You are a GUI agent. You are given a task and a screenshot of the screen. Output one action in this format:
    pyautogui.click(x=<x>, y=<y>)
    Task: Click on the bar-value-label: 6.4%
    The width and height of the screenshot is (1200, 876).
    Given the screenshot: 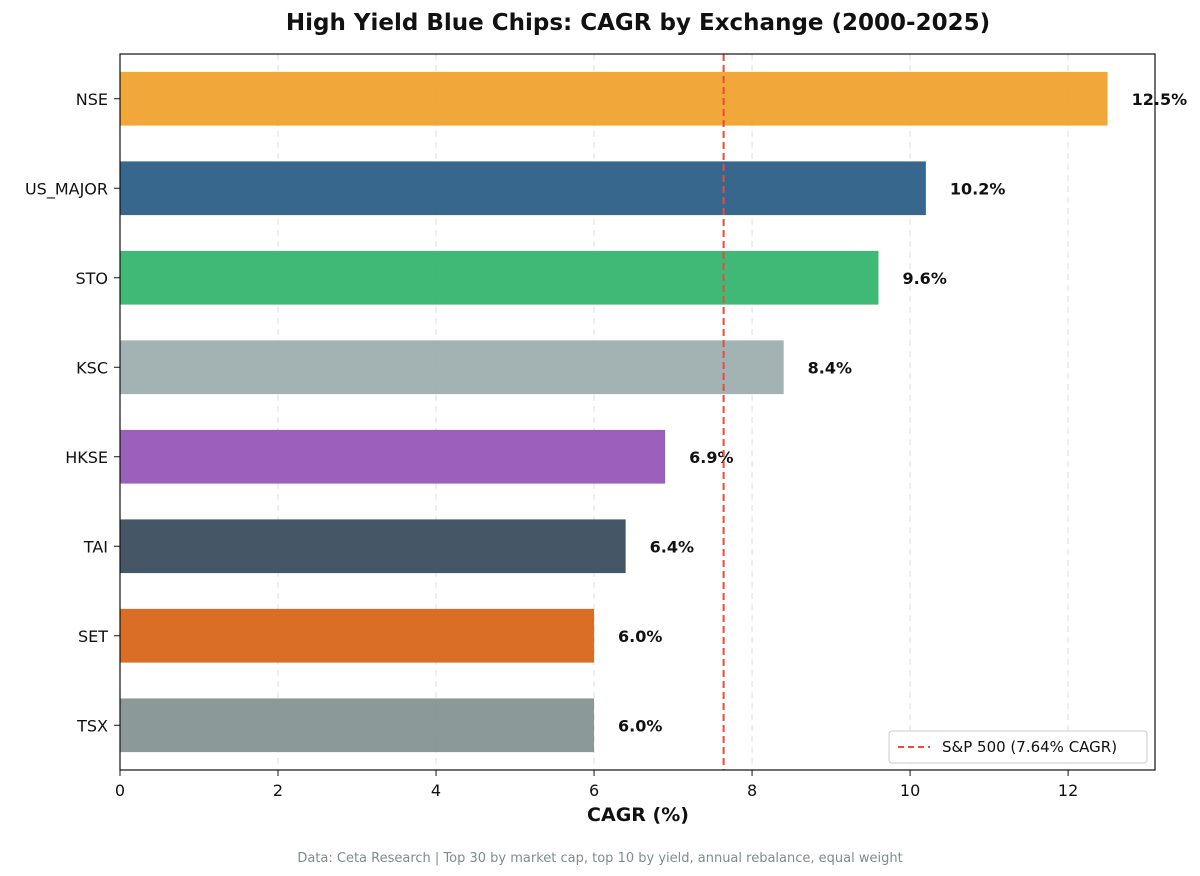 What is the action you would take?
    pyautogui.click(x=672, y=546)
    